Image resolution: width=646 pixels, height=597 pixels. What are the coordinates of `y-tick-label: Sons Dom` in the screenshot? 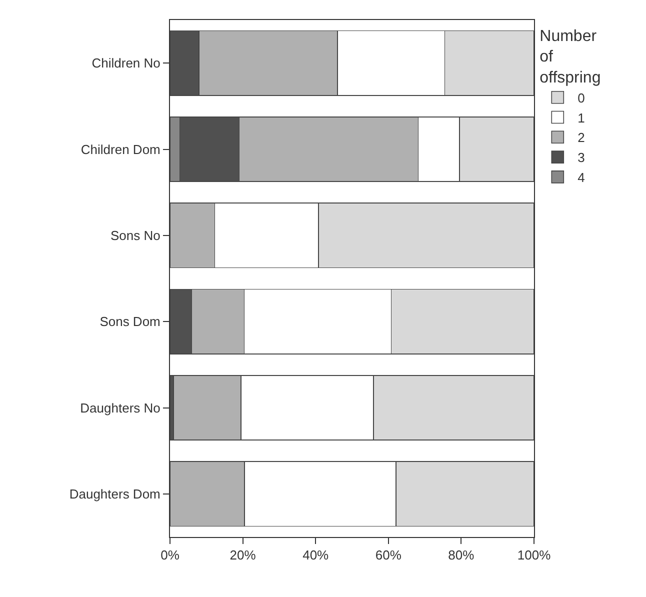 It's located at (130, 322).